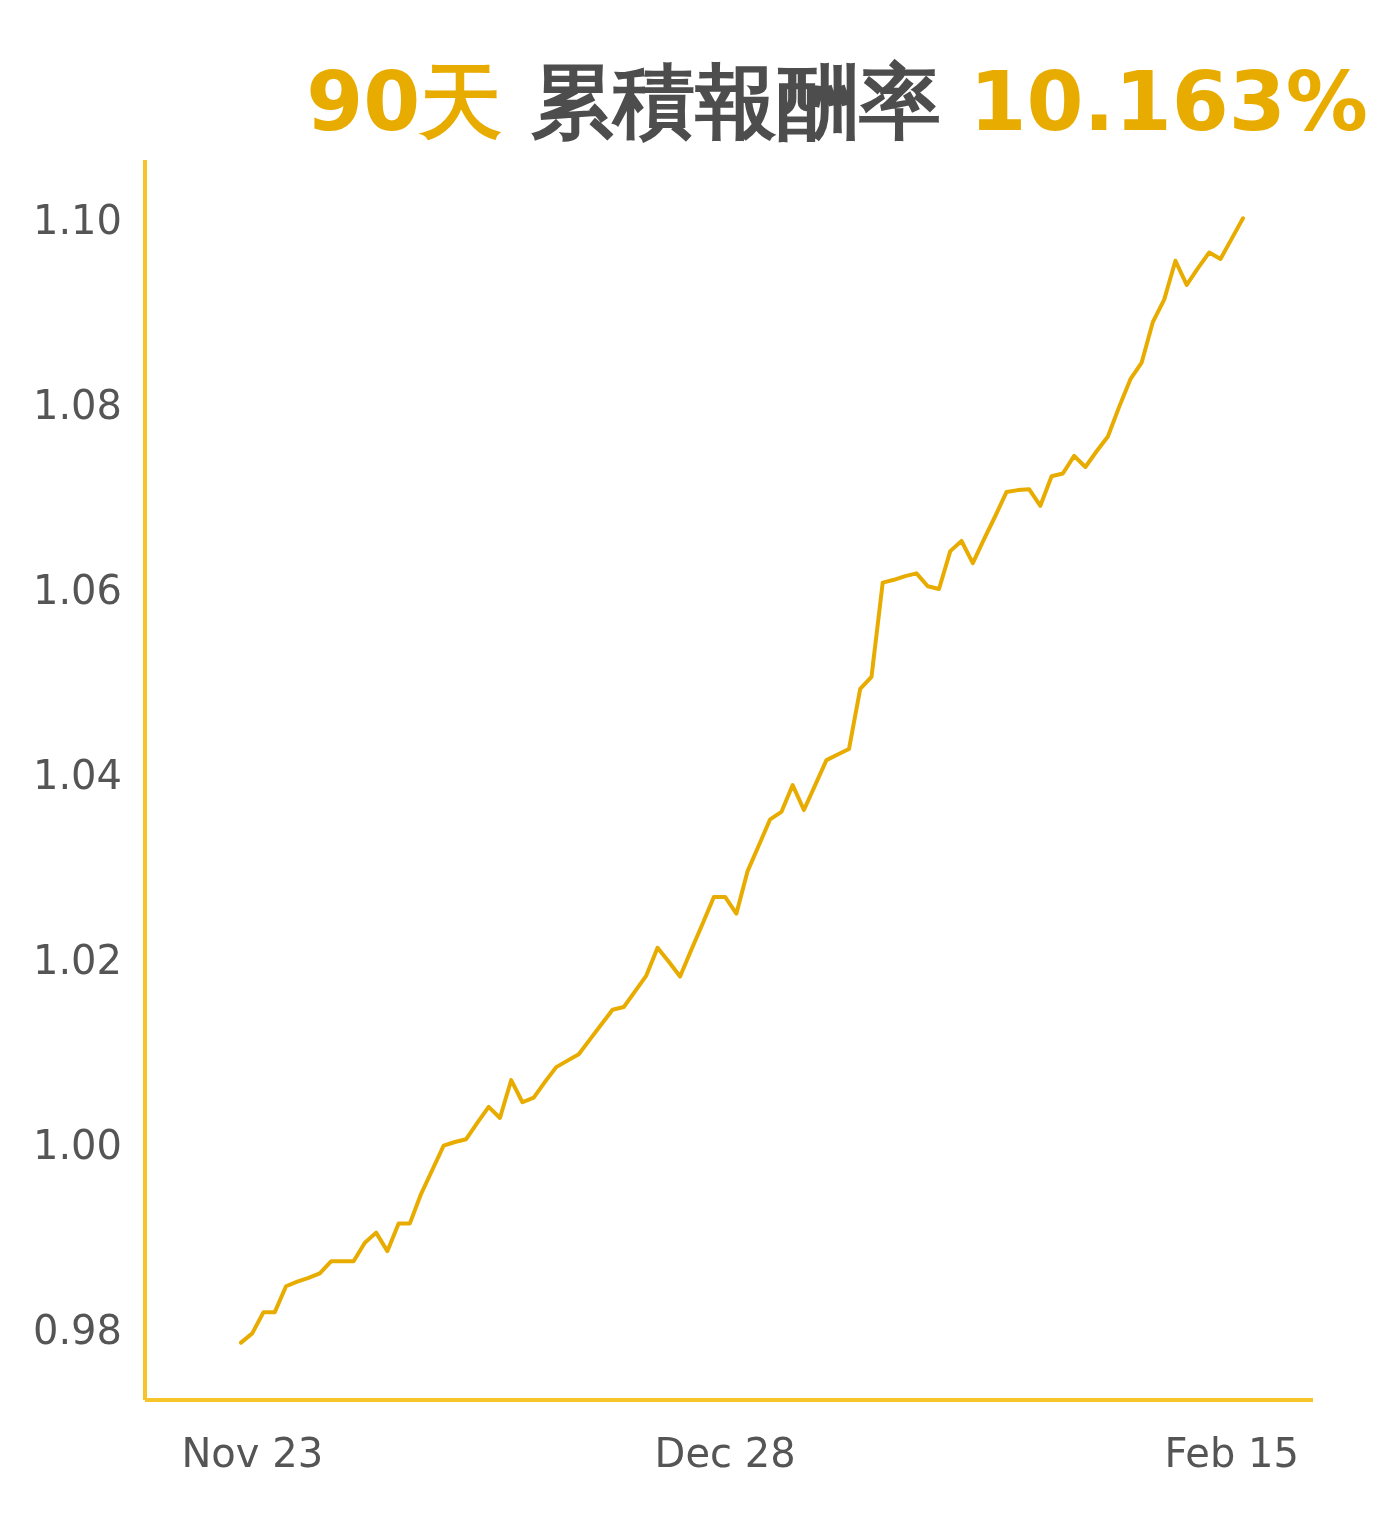  Describe the element at coordinates (725, 1453) in the screenshot. I see `x-tick-label: Dec 28` at that location.